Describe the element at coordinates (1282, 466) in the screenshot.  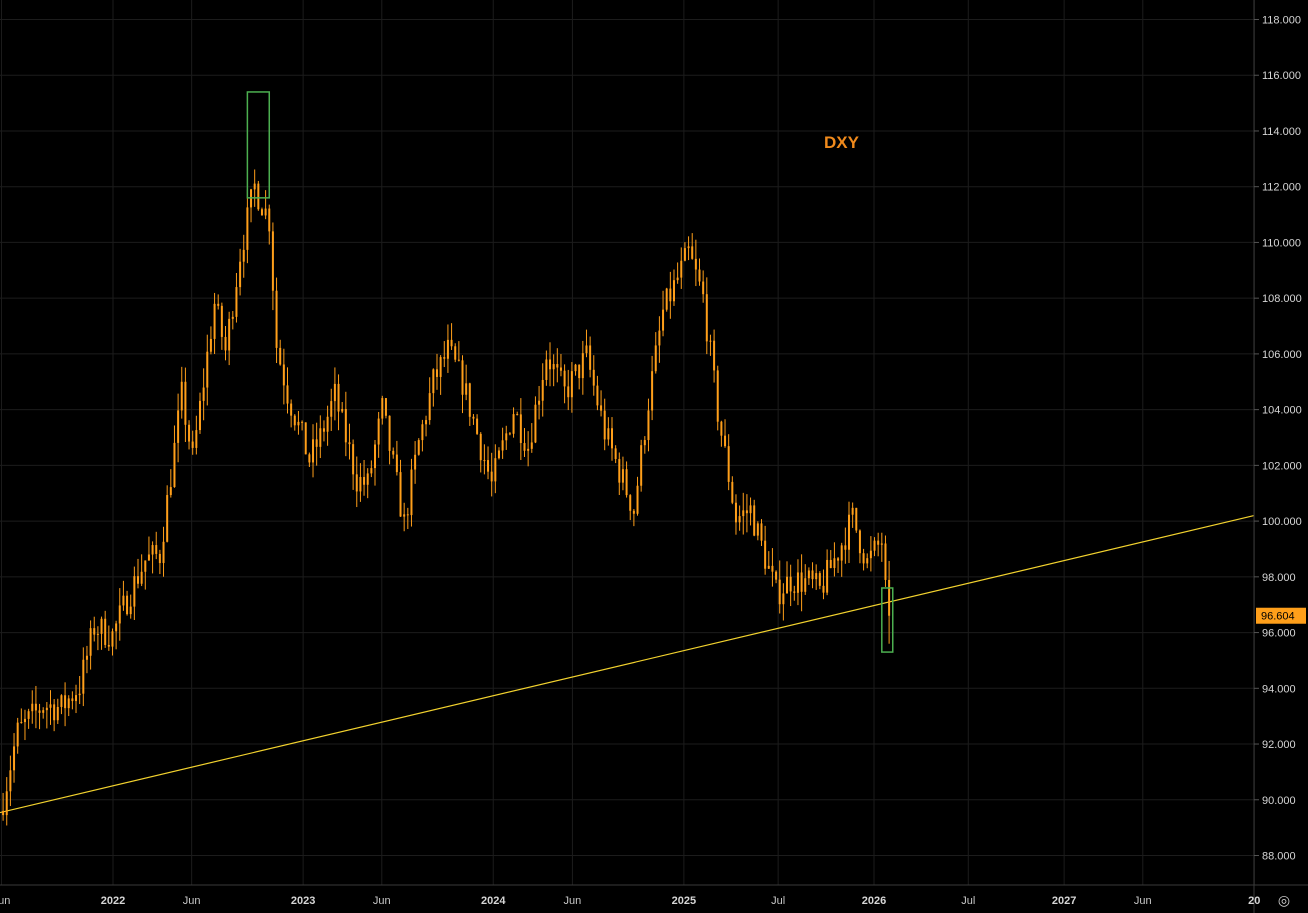
I see `y-tick-label: 102.000` at that location.